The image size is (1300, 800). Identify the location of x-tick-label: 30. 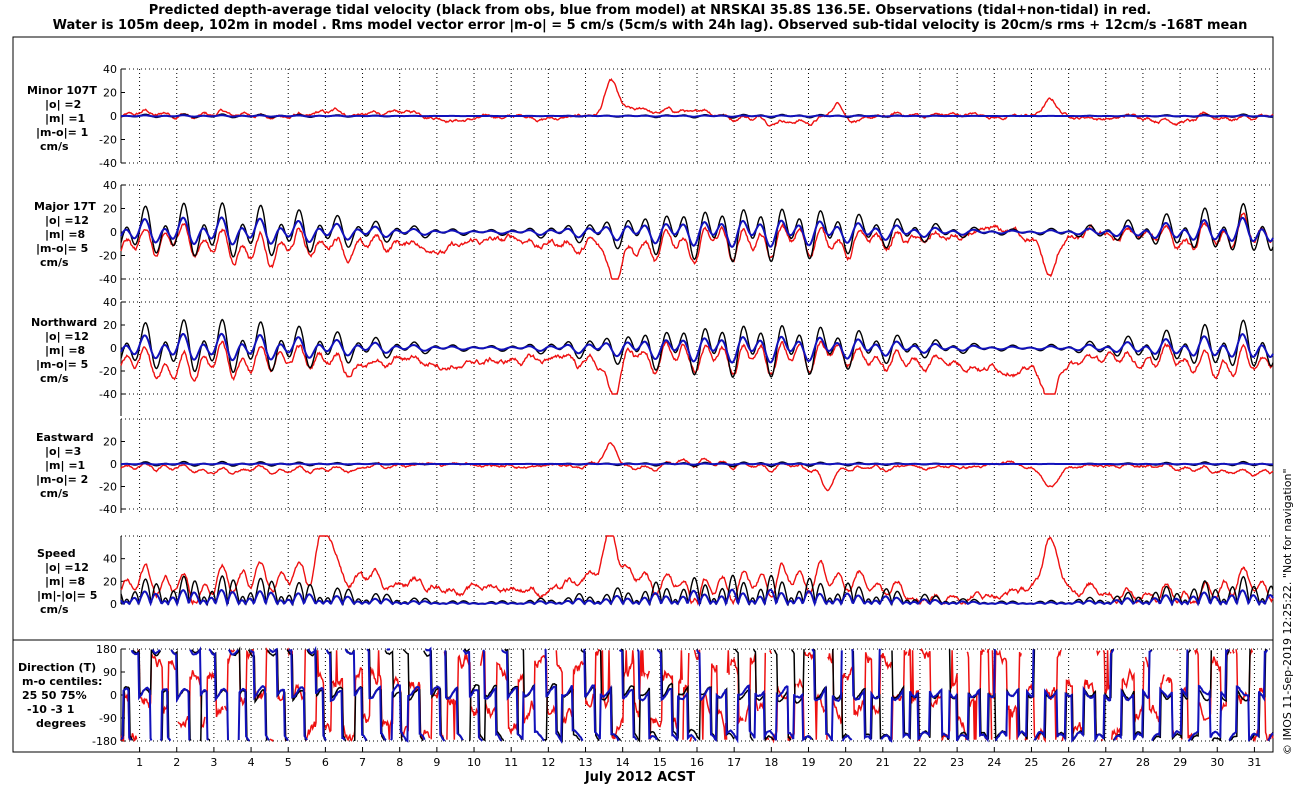
(1217, 762).